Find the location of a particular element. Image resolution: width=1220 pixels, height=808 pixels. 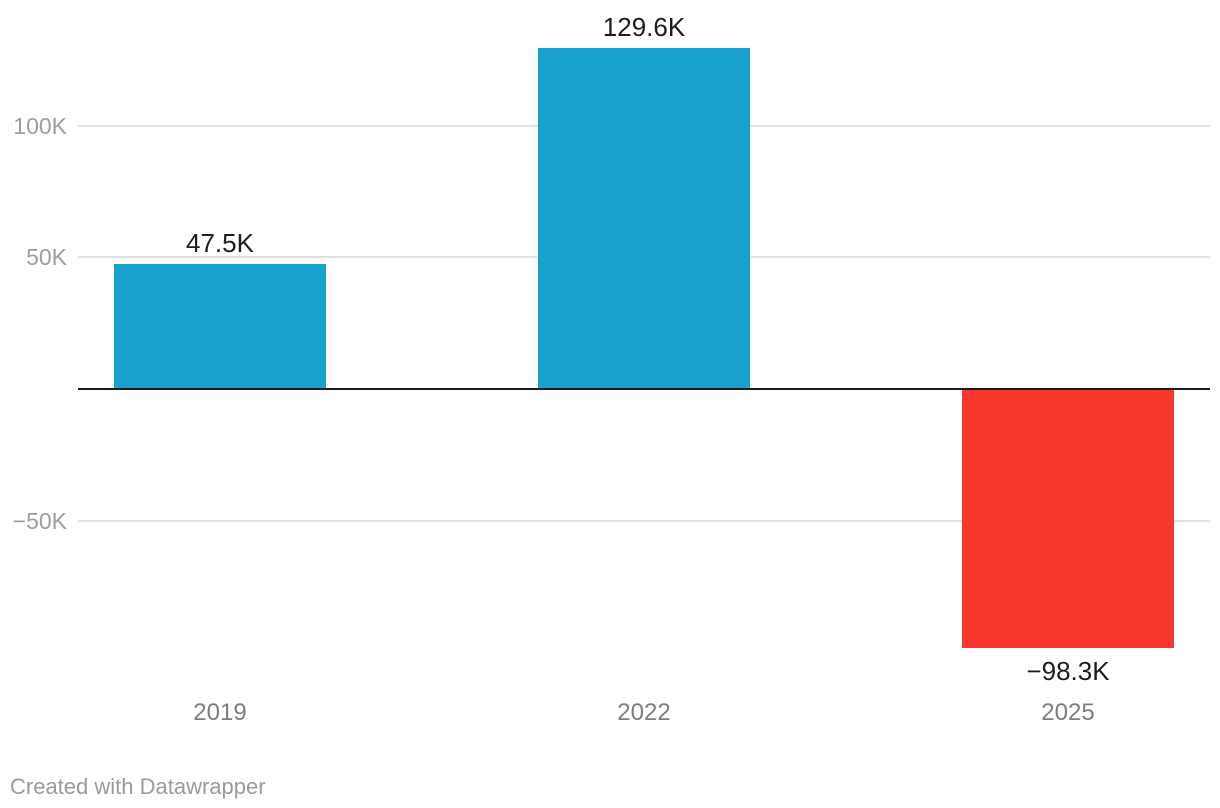

datawrapper-attribution-link: Created with Datawrapper is located at coordinates (138, 786).